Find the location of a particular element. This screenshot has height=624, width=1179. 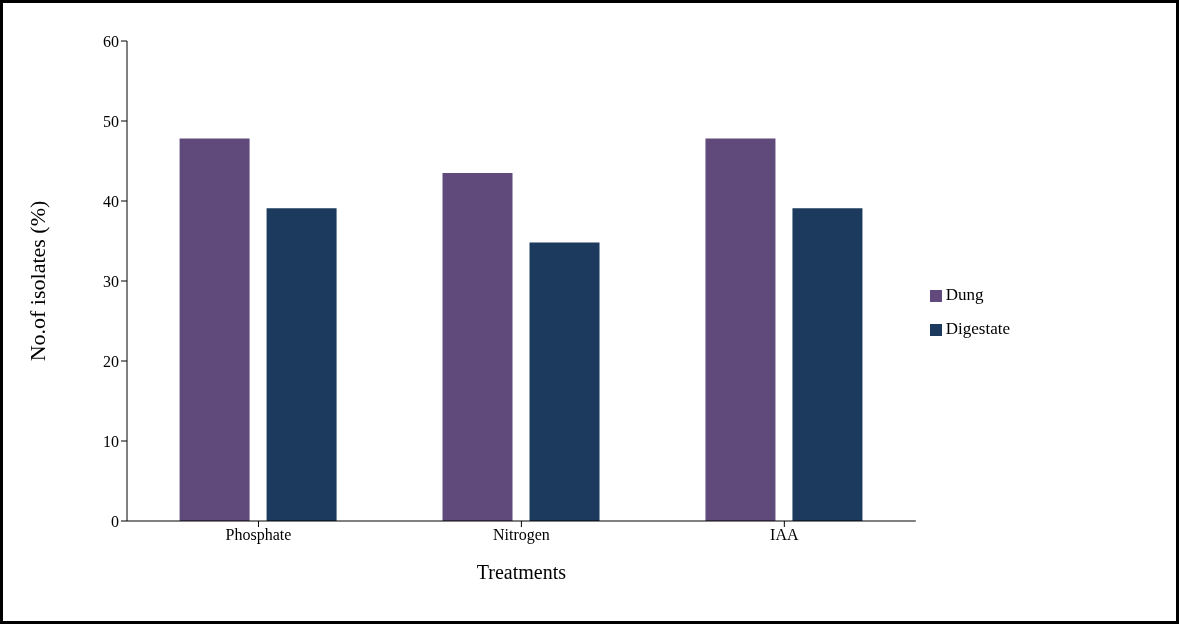

y-tick-label: 20 is located at coordinates (111, 361).